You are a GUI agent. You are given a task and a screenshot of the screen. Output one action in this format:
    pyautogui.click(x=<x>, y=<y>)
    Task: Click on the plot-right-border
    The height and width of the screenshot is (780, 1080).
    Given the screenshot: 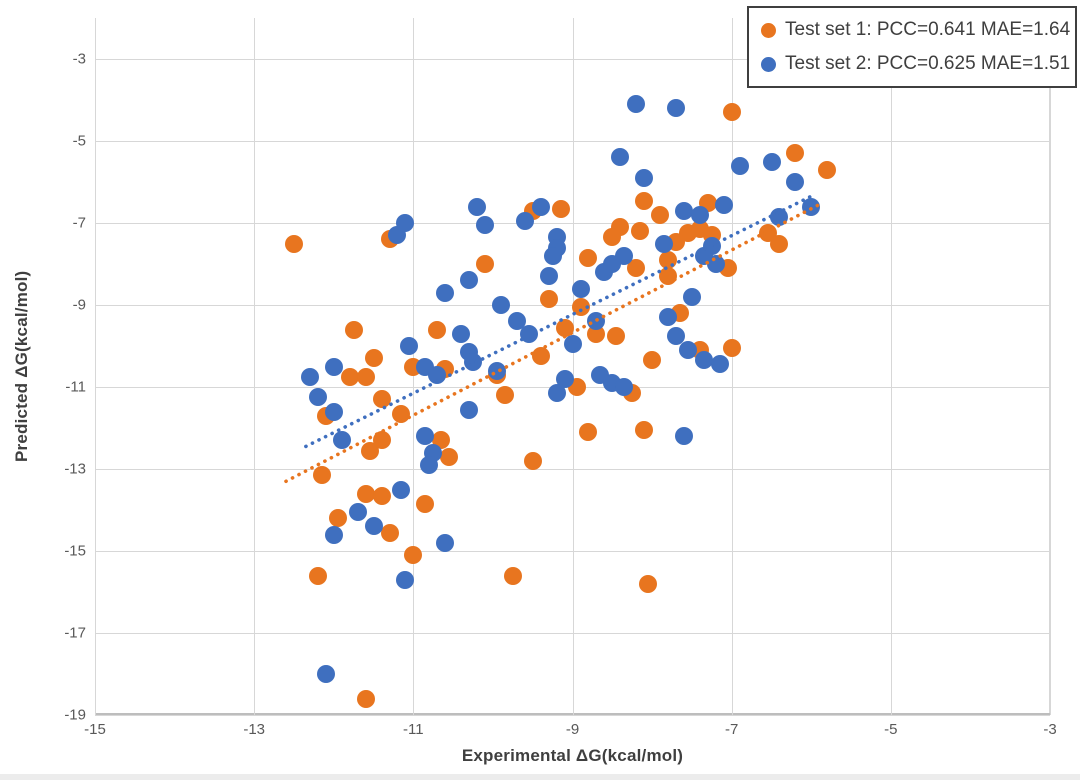 What is the action you would take?
    pyautogui.click(x=1049, y=366)
    